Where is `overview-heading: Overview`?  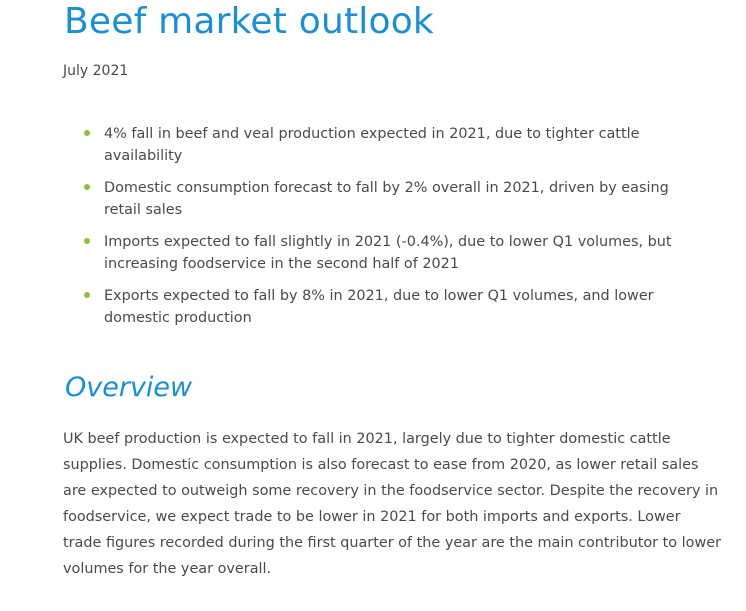 overview-heading: Overview is located at coordinates (129, 387).